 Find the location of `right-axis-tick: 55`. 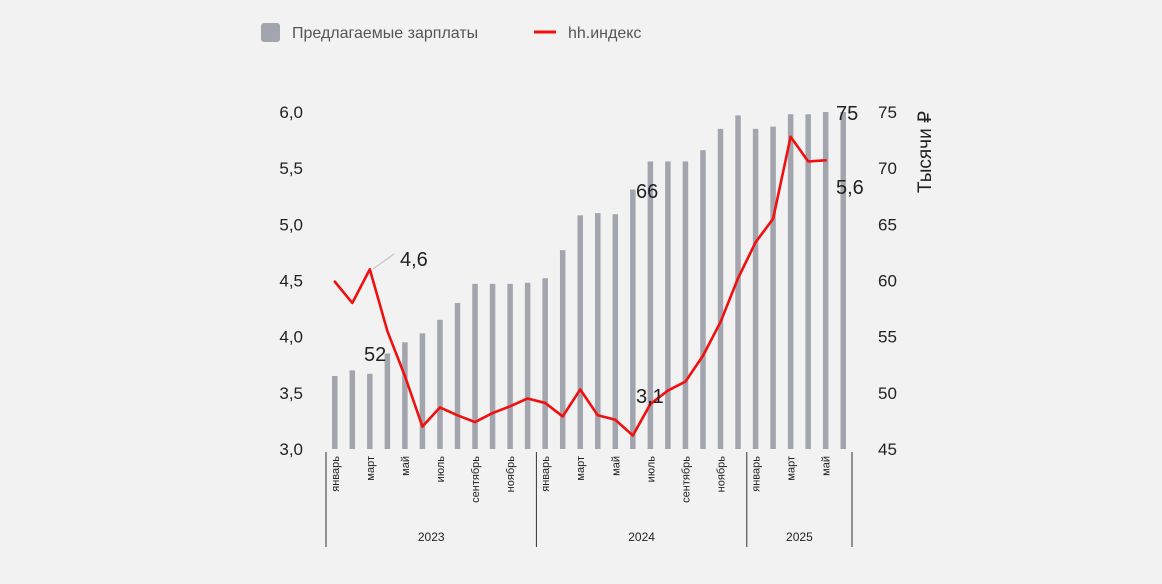

right-axis-tick: 55 is located at coordinates (887, 337).